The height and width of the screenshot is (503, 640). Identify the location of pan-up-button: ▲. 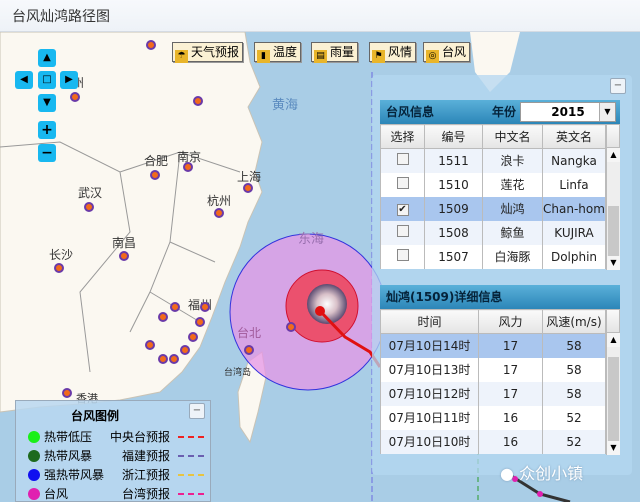
(47, 58).